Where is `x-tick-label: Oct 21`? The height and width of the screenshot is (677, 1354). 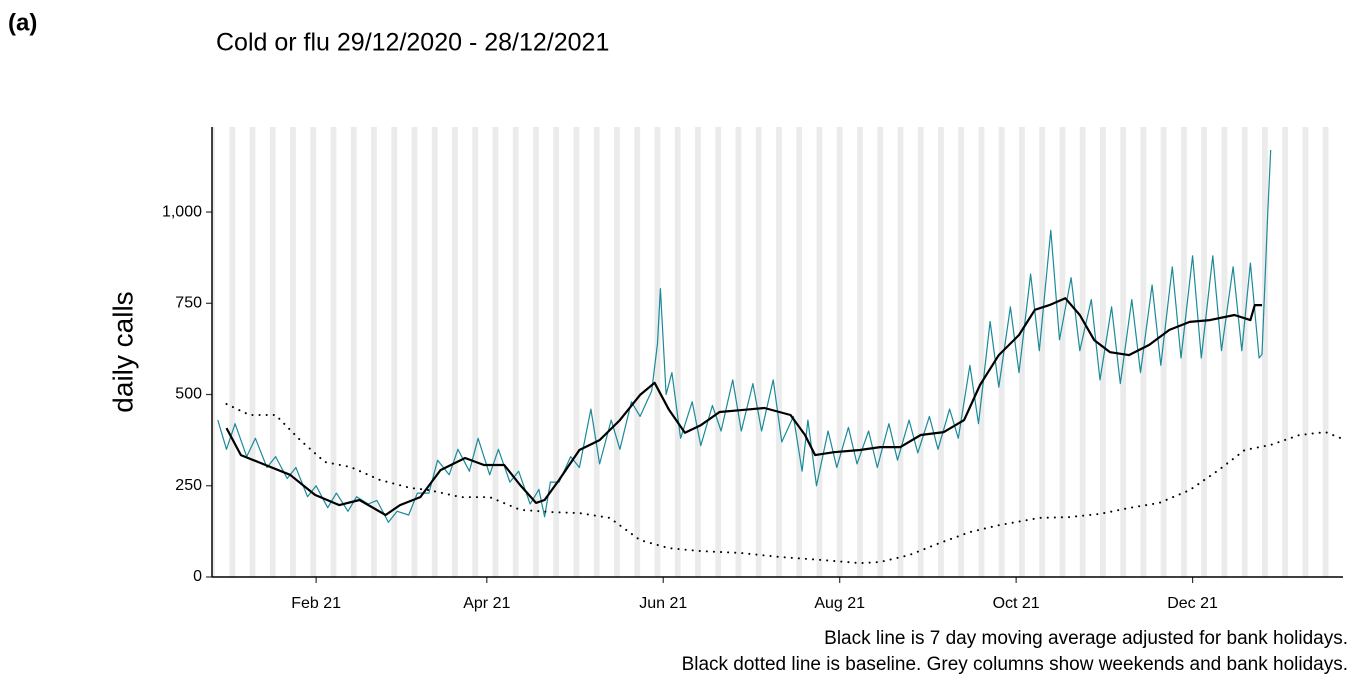
x-tick-label: Oct 21 is located at coordinates (1016, 603).